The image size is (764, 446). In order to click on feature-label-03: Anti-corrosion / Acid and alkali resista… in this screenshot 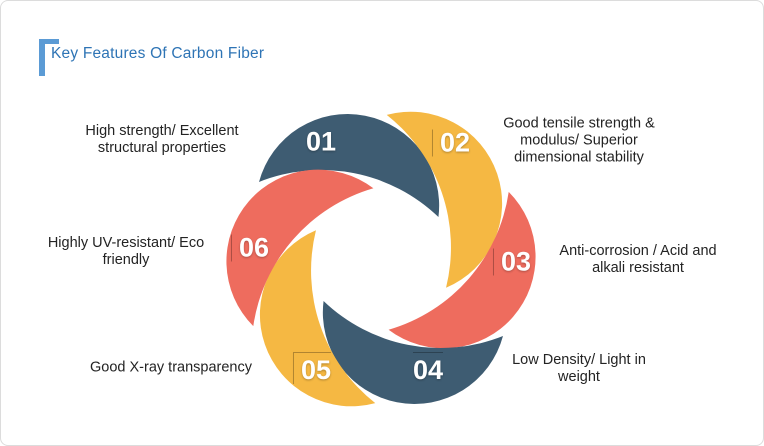, I will do `click(638, 259)`.